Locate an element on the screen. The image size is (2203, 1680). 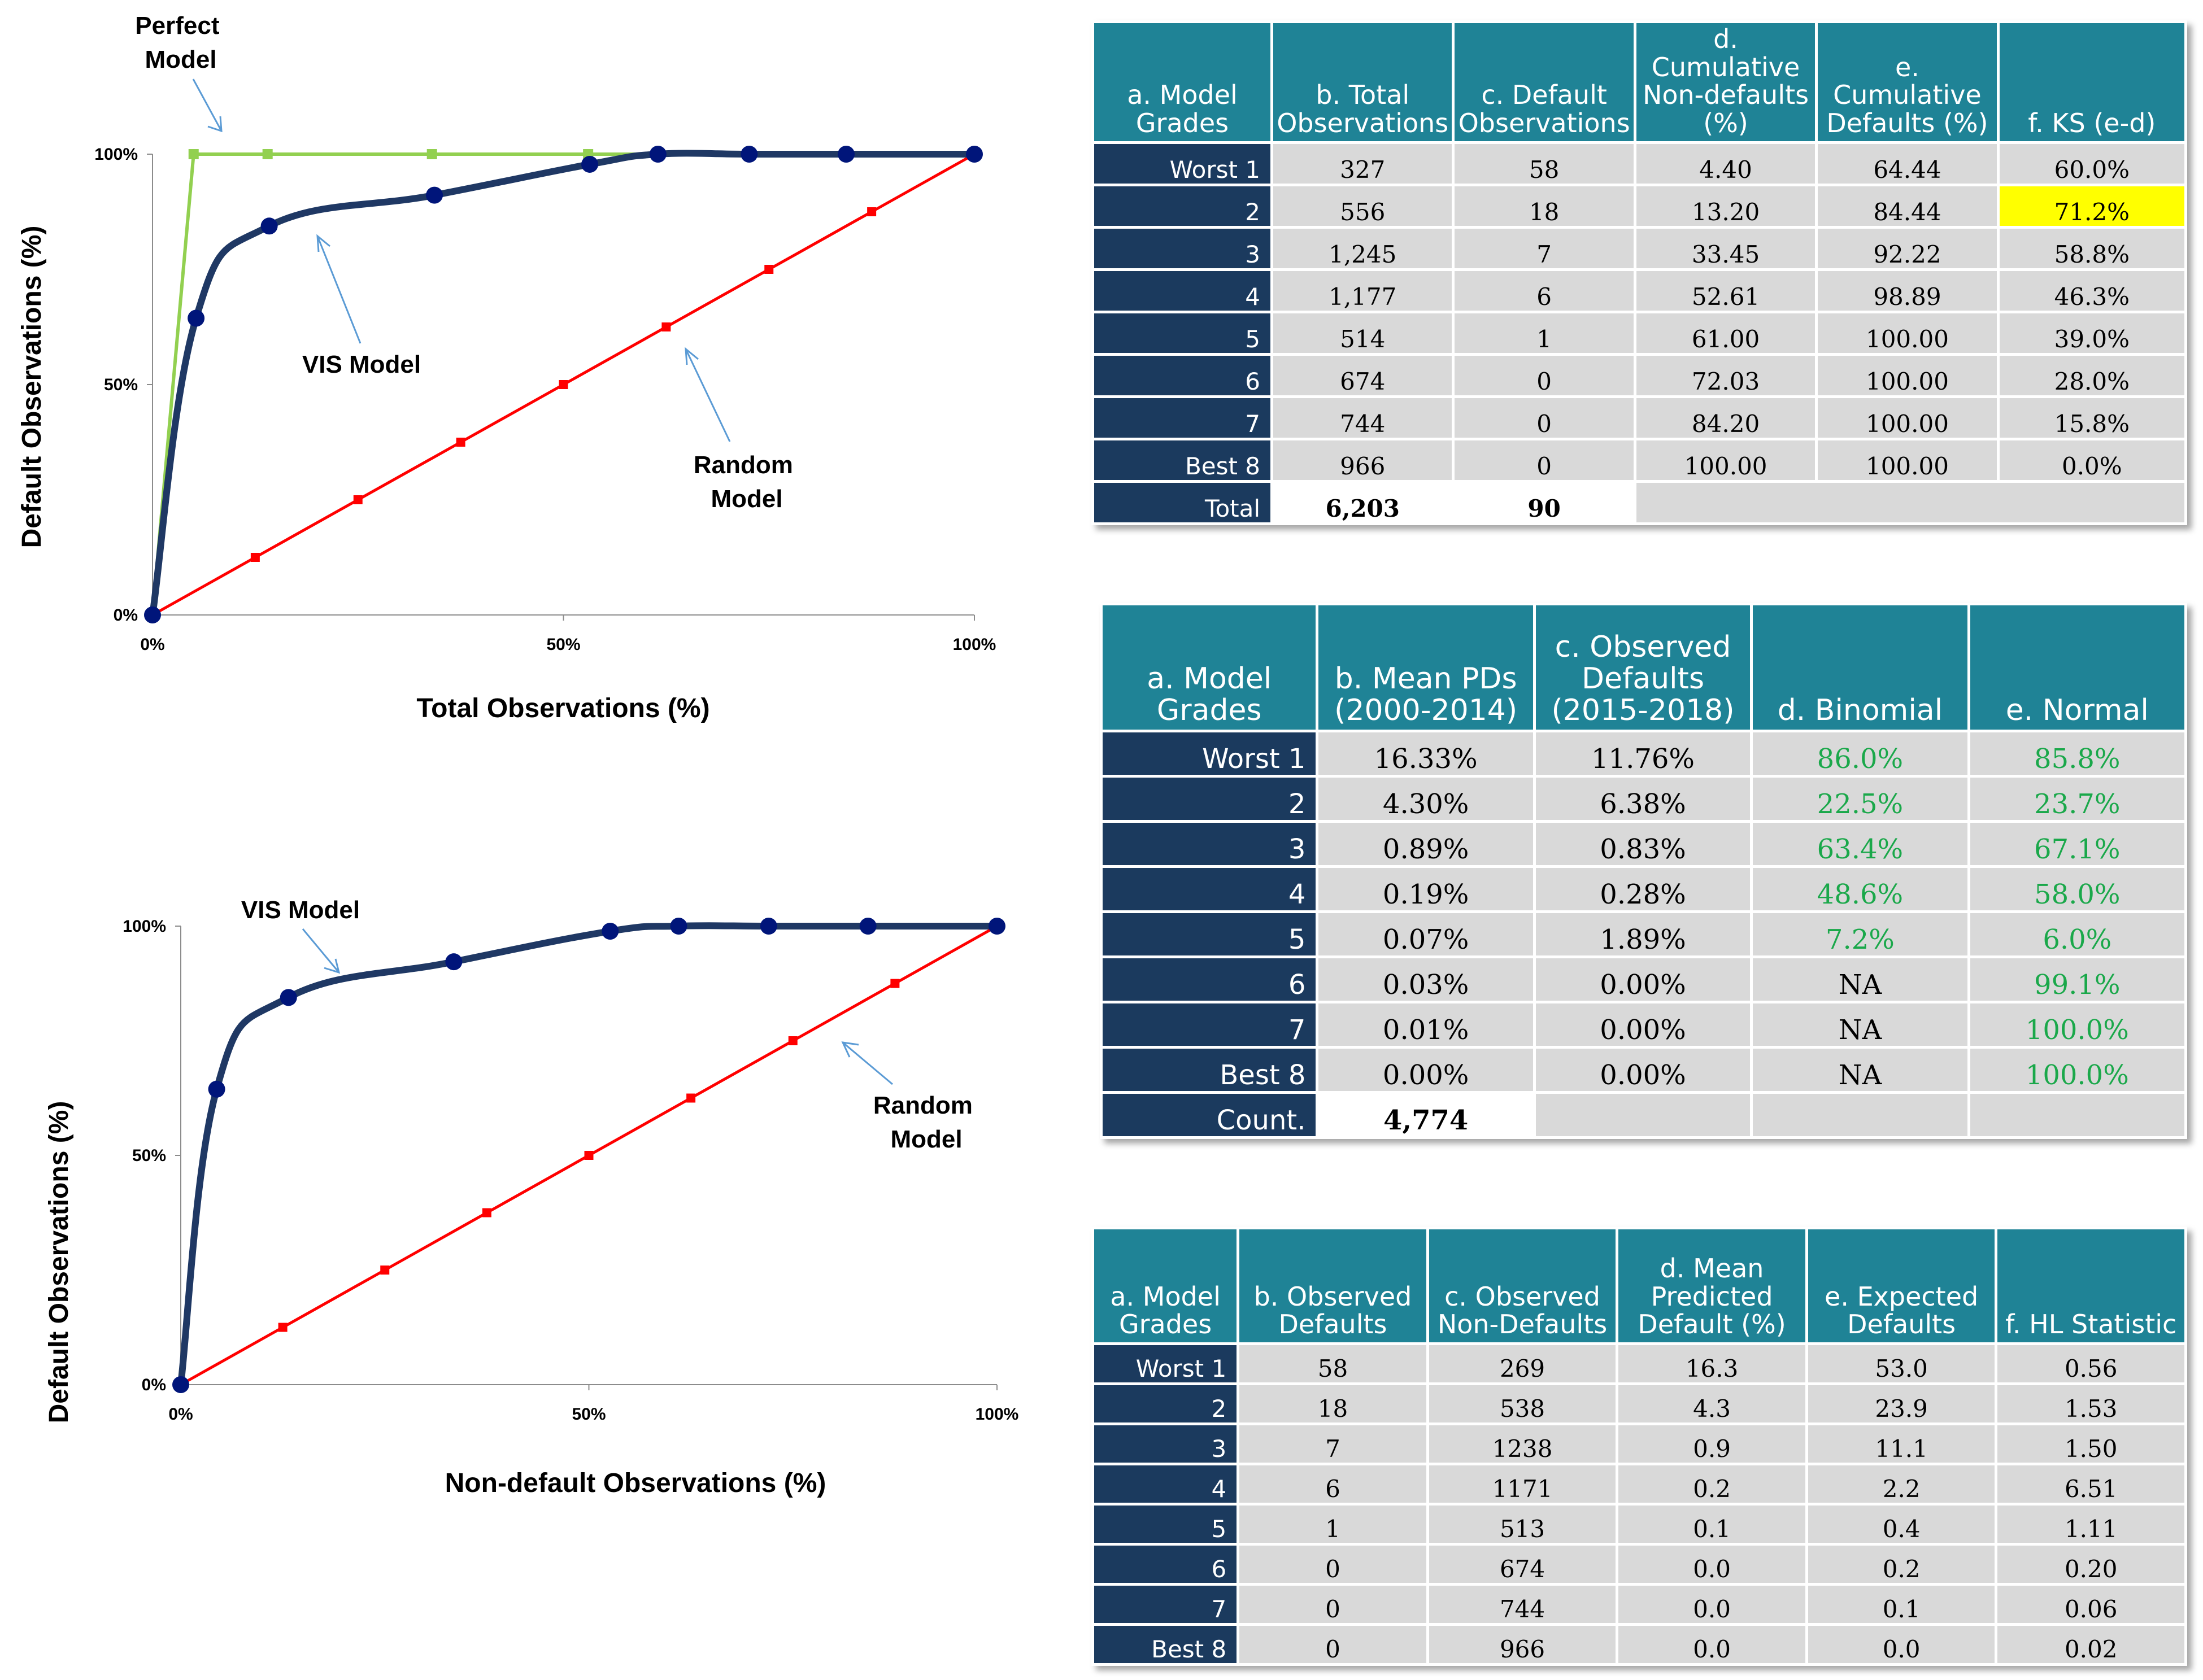
table-cell: 23.7% is located at coordinates (2077, 799).